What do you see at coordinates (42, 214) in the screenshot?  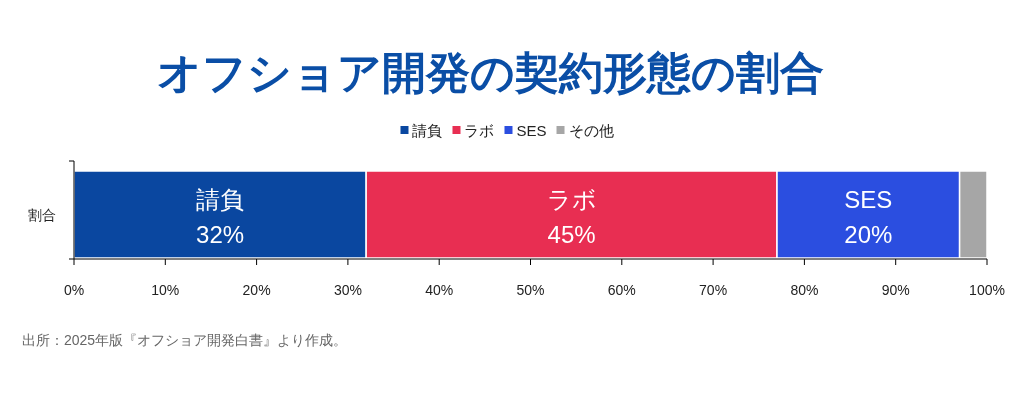 I see `y-tick-label: 割合` at bounding box center [42, 214].